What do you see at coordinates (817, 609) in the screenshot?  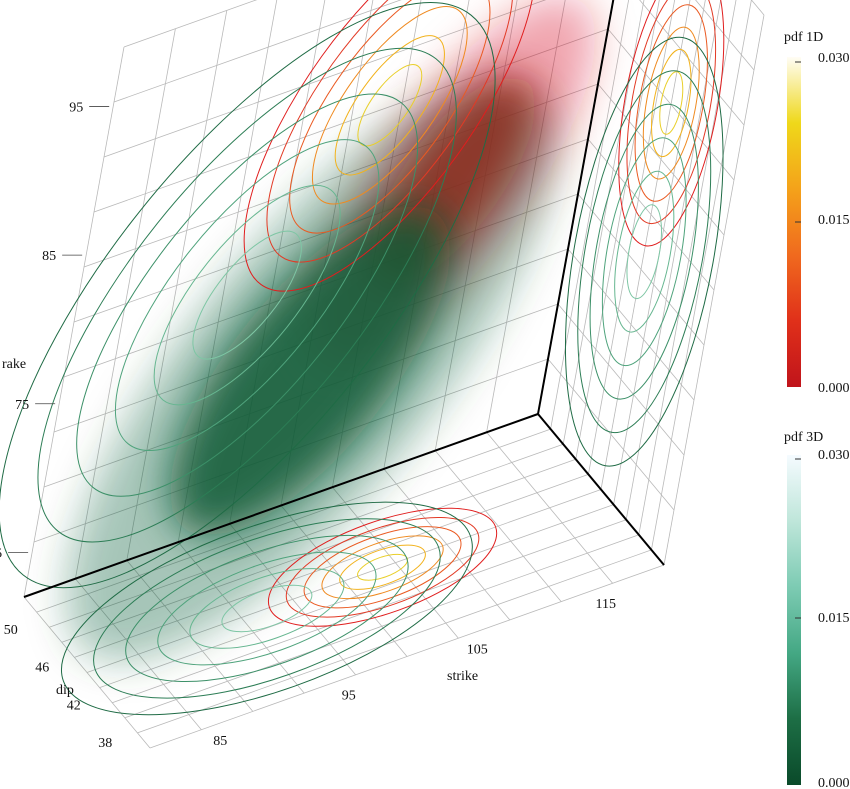 I see `colorbar-pdf-3d: pdf 3D 0.030 0.015 0.000` at bounding box center [817, 609].